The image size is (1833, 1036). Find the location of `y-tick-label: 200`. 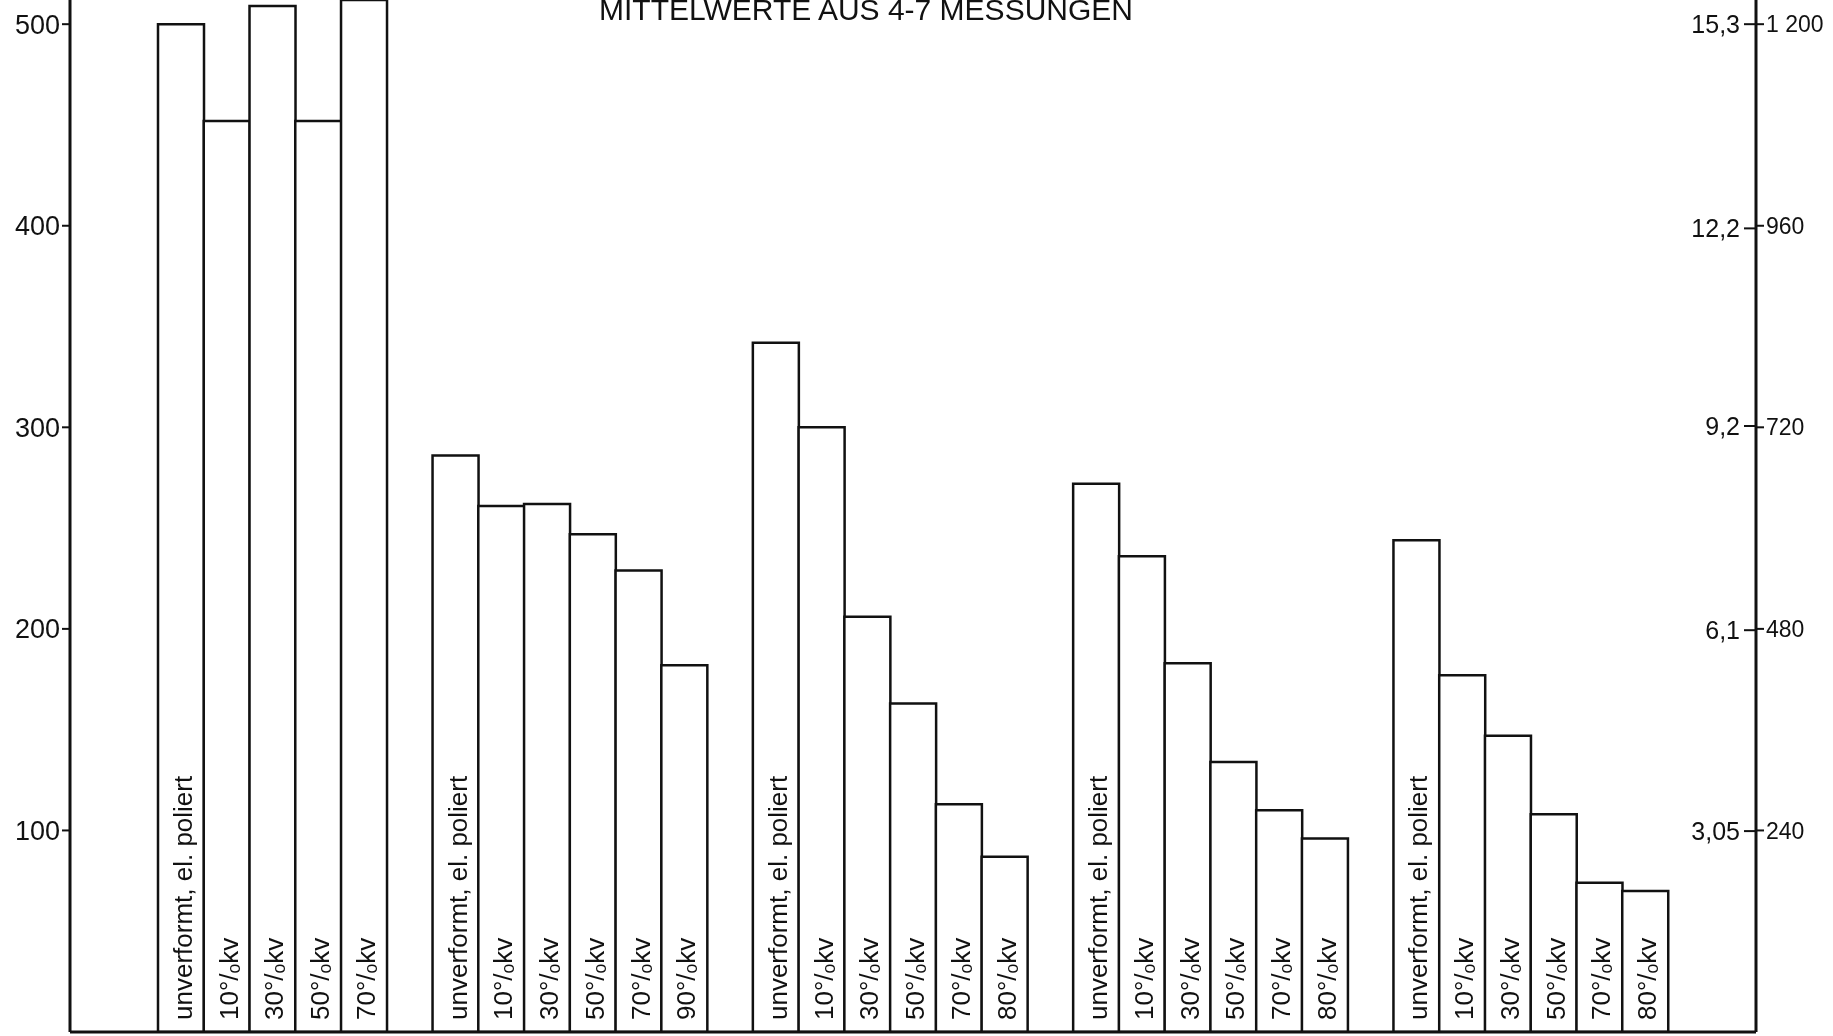

y-tick-label: 200 is located at coordinates (37, 629).